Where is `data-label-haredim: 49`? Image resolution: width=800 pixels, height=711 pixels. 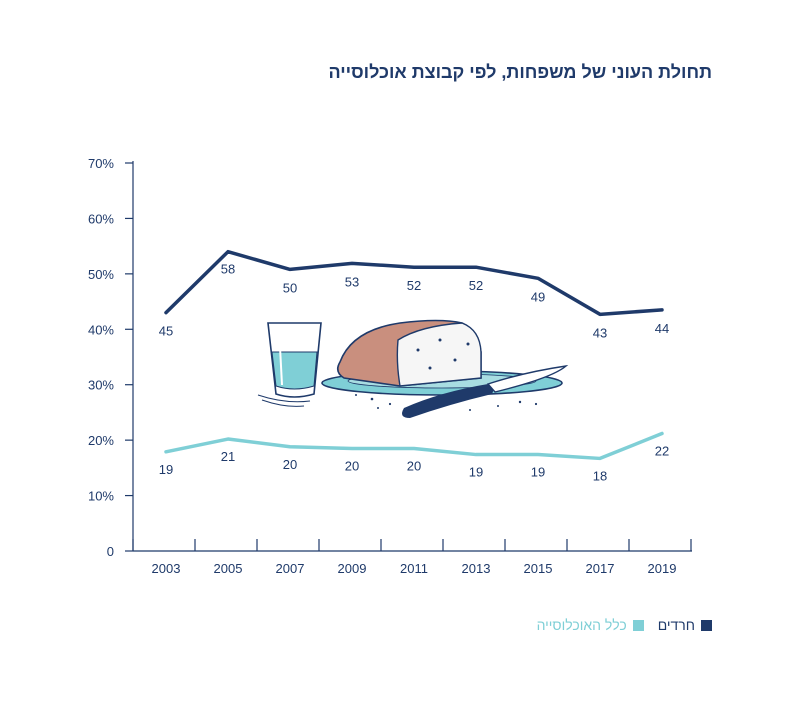
data-label-haredim: 49 is located at coordinates (538, 296).